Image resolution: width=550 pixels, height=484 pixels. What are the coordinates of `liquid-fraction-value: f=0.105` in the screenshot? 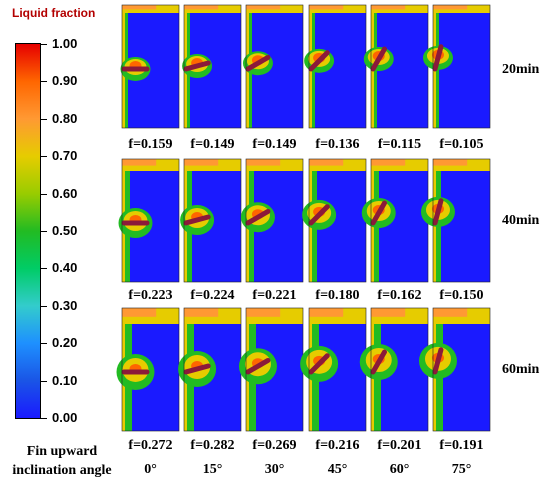 It's located at (461, 144).